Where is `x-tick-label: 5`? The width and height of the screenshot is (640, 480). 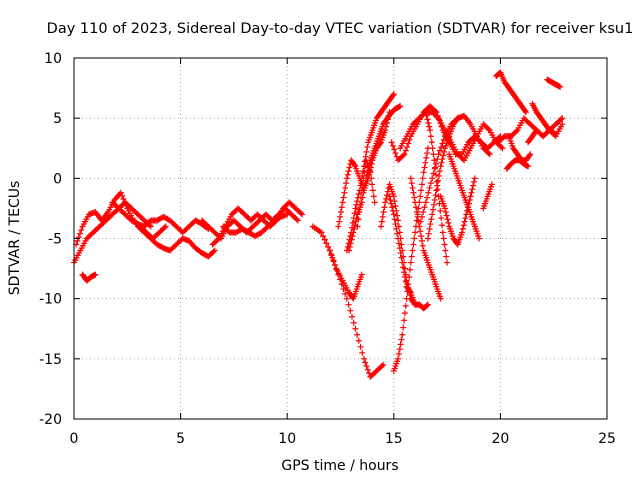 x-tick-label: 5 is located at coordinates (180, 439).